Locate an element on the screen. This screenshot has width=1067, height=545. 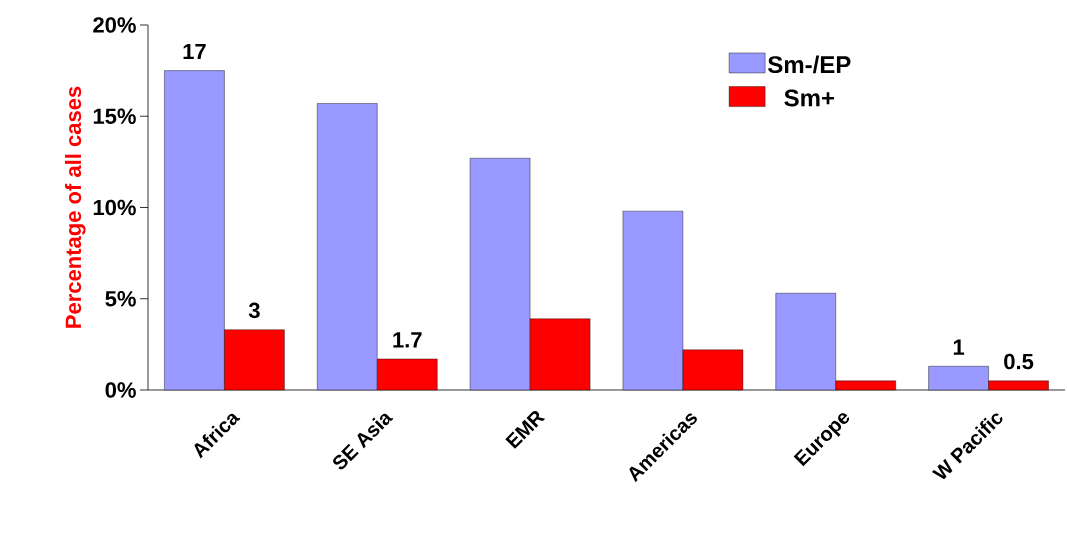
y-tick-label: 20% is located at coordinates (114, 25).